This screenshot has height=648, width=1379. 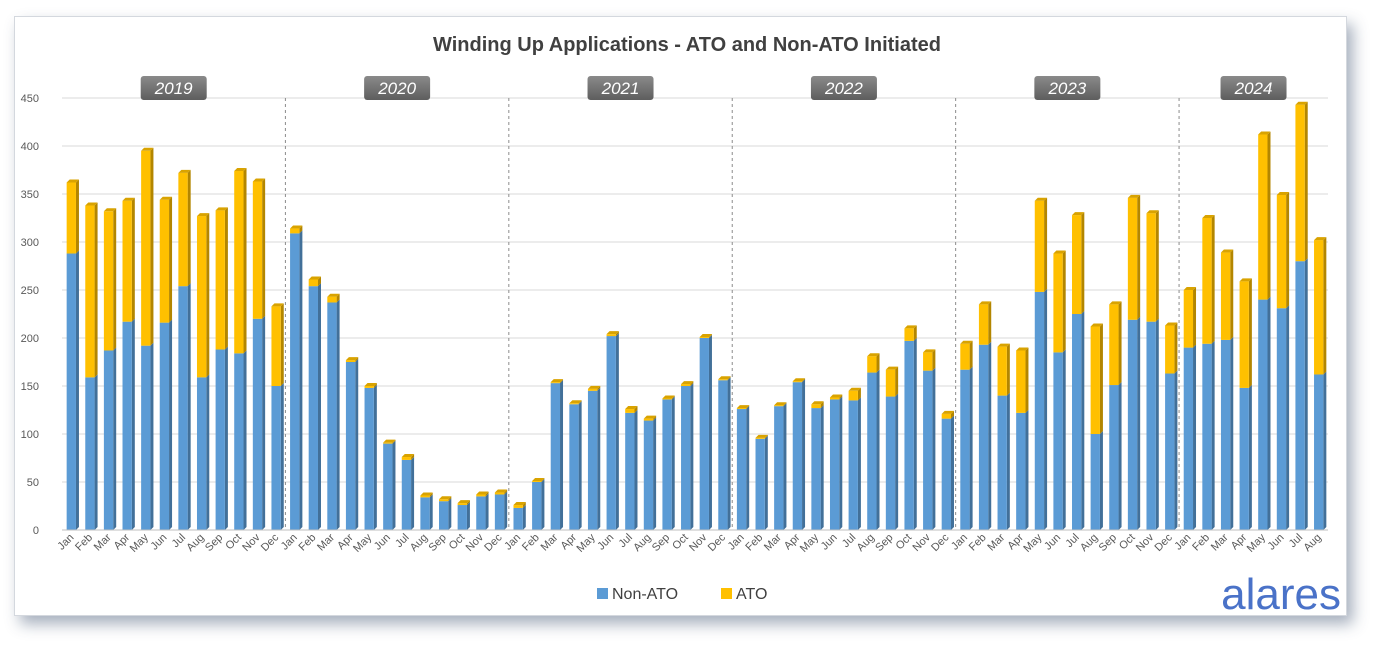 I want to click on y-tick-label: 150, so click(x=30, y=387).